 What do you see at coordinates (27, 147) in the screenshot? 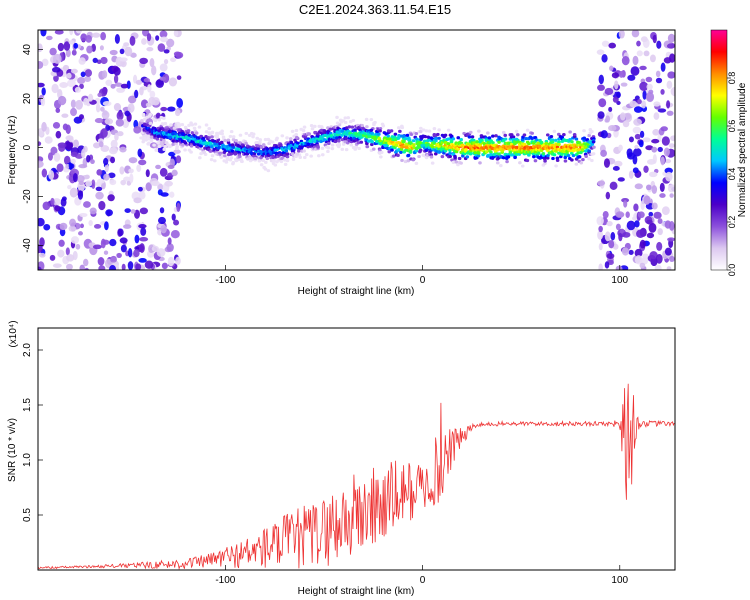
I see `y-tick-label: 0` at bounding box center [27, 147].